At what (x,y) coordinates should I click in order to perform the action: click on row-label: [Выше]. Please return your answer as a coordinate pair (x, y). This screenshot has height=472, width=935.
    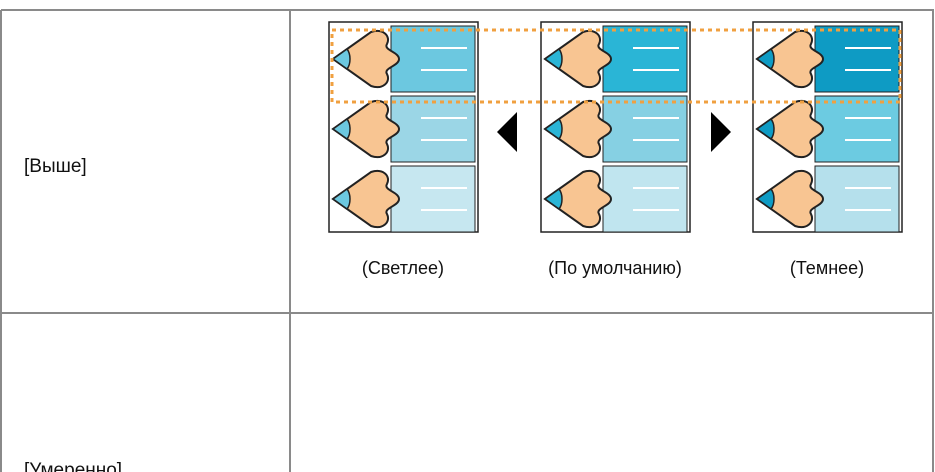
    Looking at the image, I should click on (55, 166).